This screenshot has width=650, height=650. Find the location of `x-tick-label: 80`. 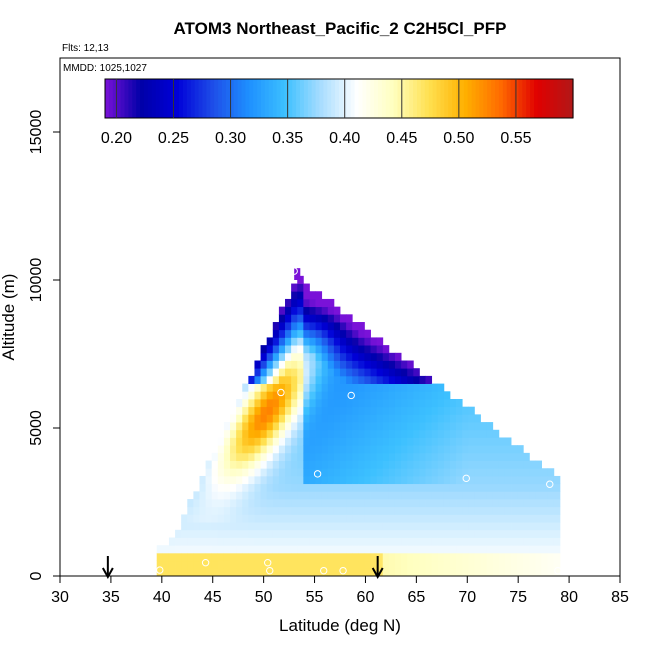

x-tick-label: 80 is located at coordinates (569, 597).